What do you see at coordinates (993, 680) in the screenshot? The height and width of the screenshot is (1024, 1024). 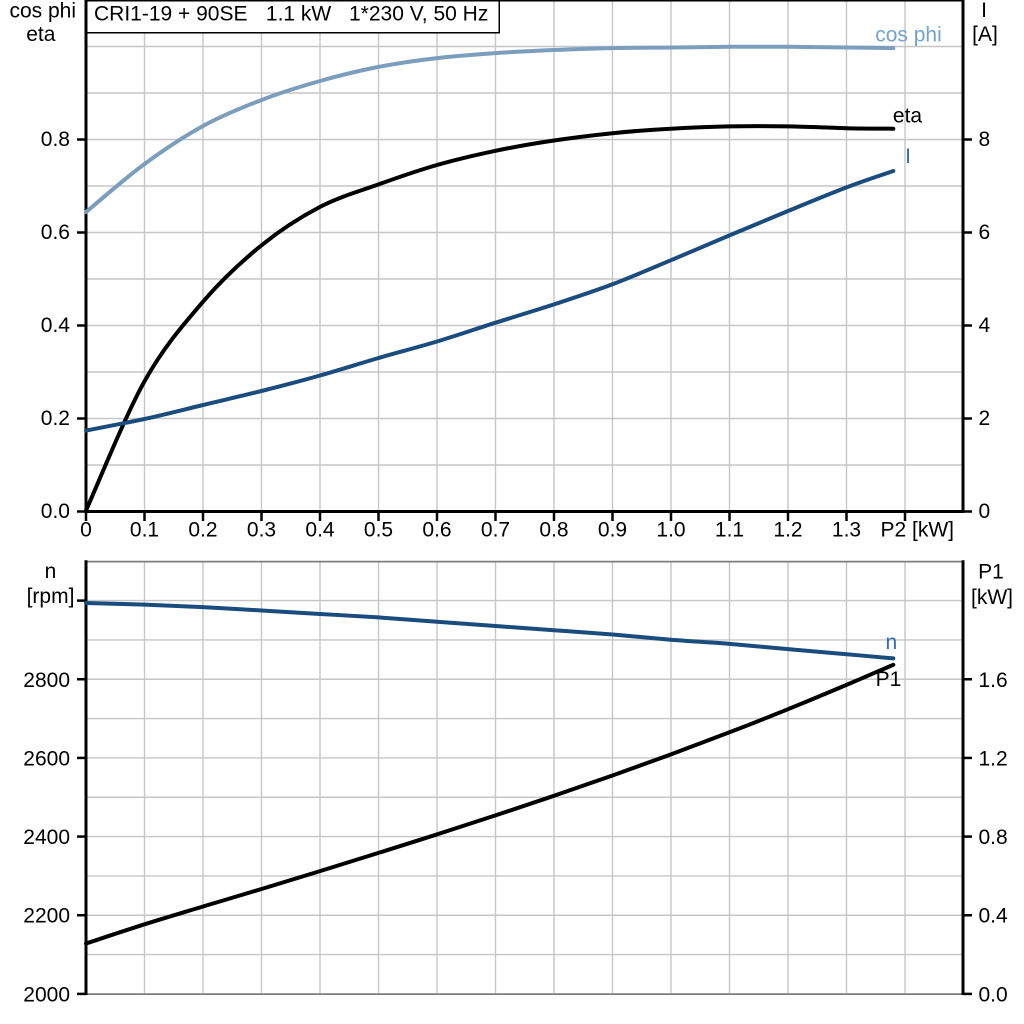 I see `svg-text: 1.6` at bounding box center [993, 680].